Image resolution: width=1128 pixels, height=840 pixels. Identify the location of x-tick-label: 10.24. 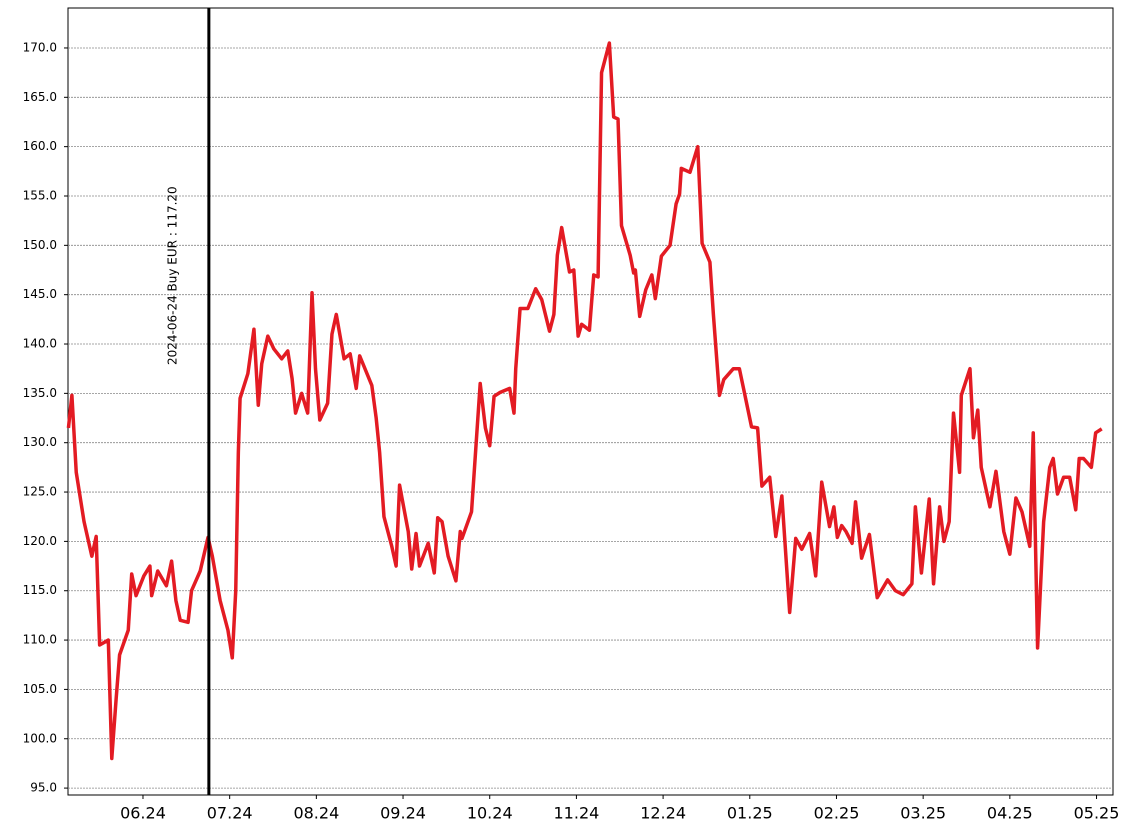
(490, 813).